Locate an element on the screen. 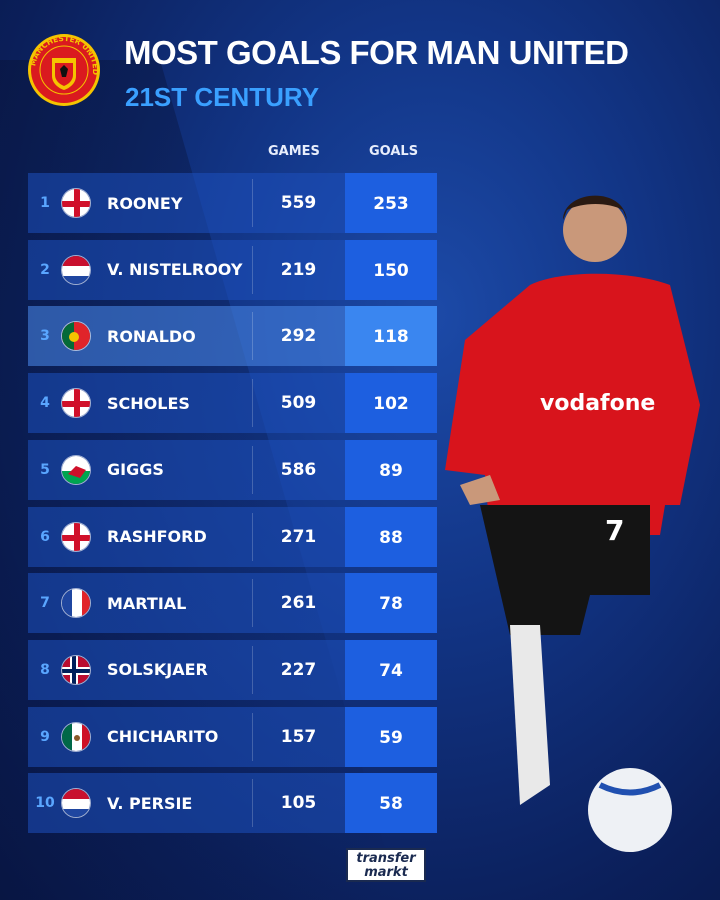 Image resolution: width=720 pixels, height=900 pixels. games-value: 261 is located at coordinates (298, 603).